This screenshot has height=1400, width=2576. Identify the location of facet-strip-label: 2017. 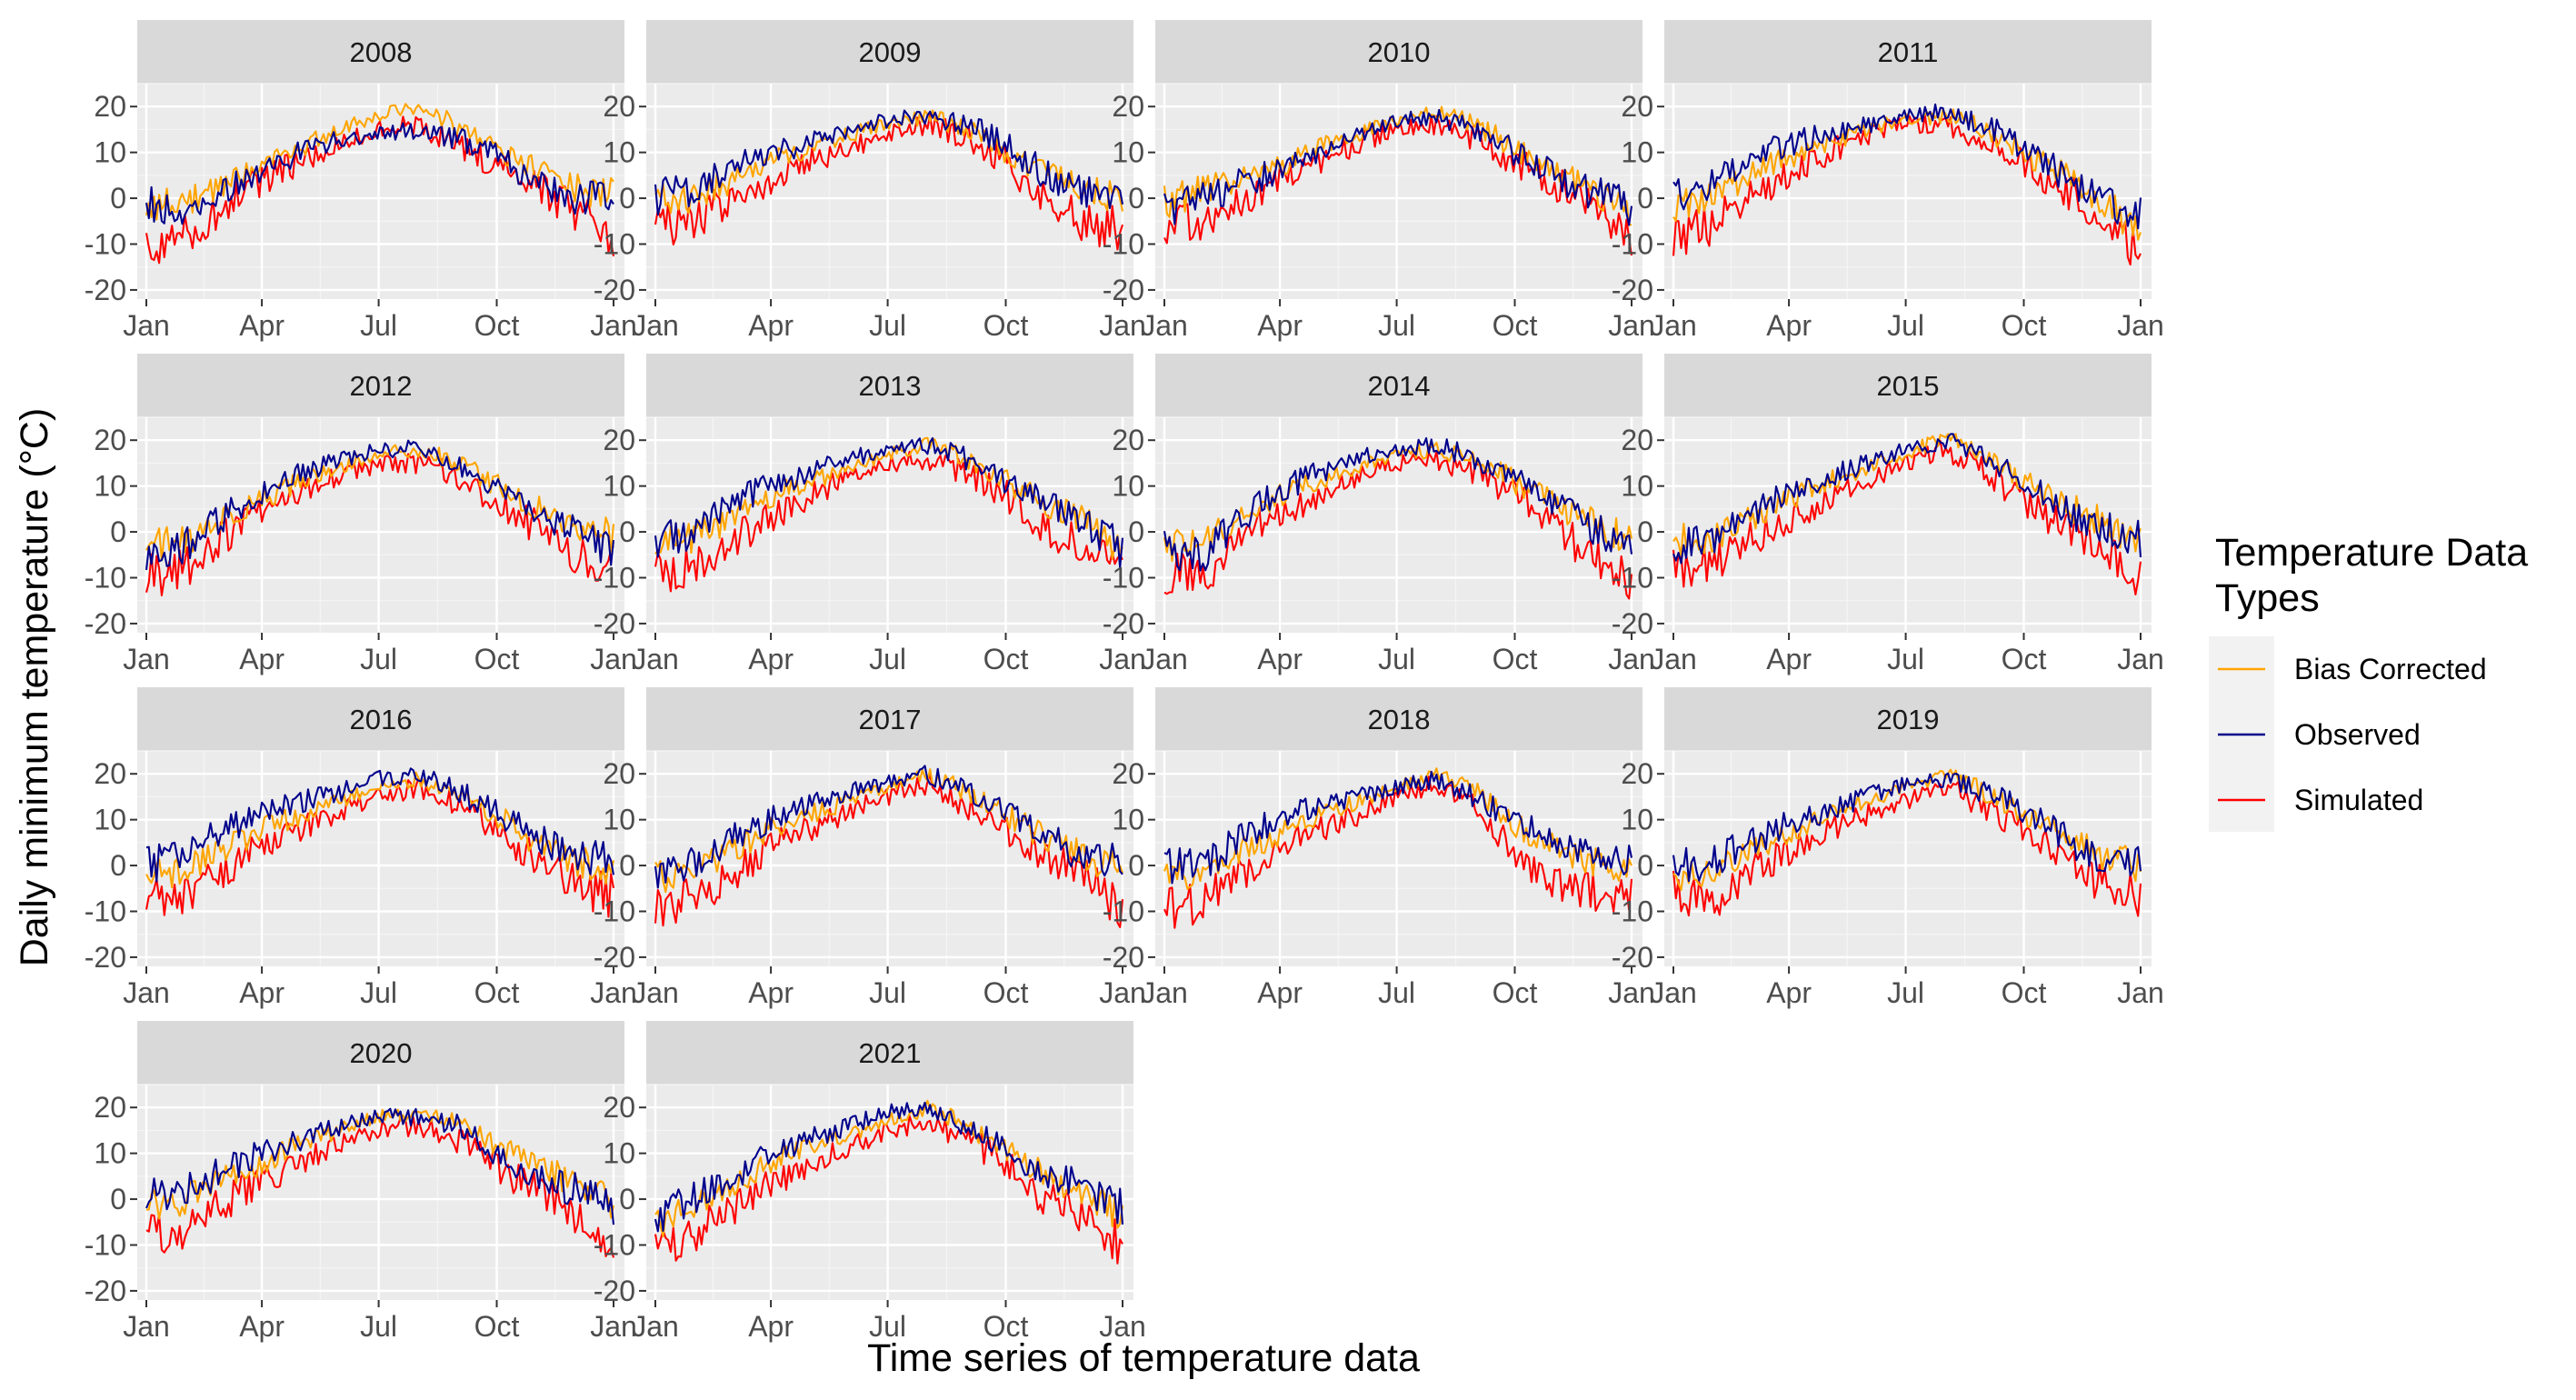
(890, 719).